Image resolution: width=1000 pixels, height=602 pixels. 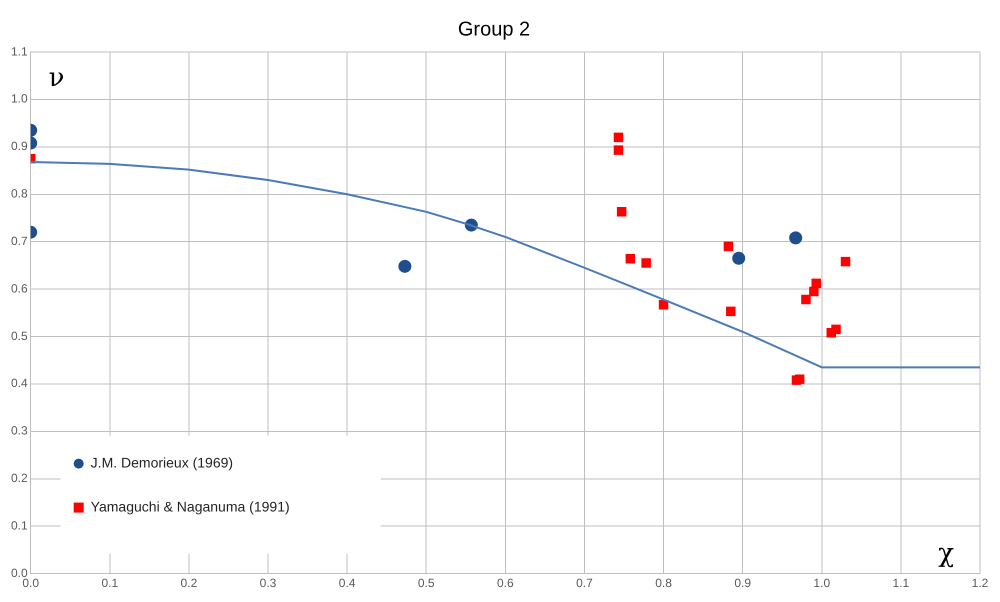 I want to click on x-tick-label: 0.8, so click(x=663, y=583).